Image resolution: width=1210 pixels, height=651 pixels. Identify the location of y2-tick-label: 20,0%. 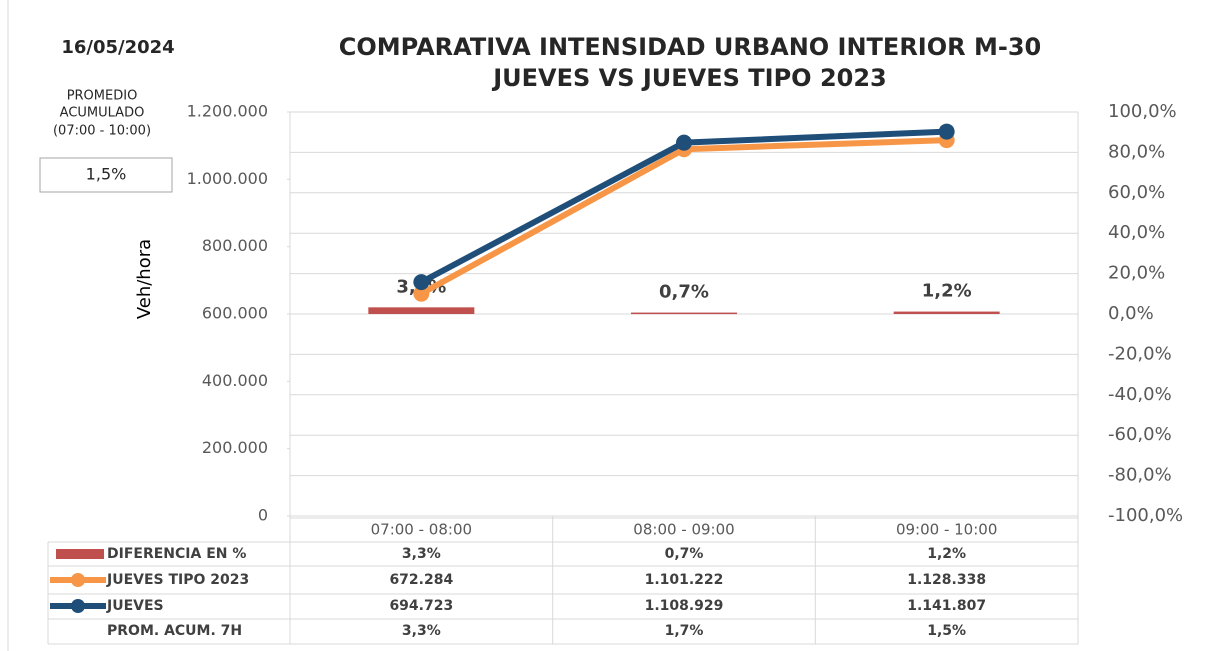
(1136, 273).